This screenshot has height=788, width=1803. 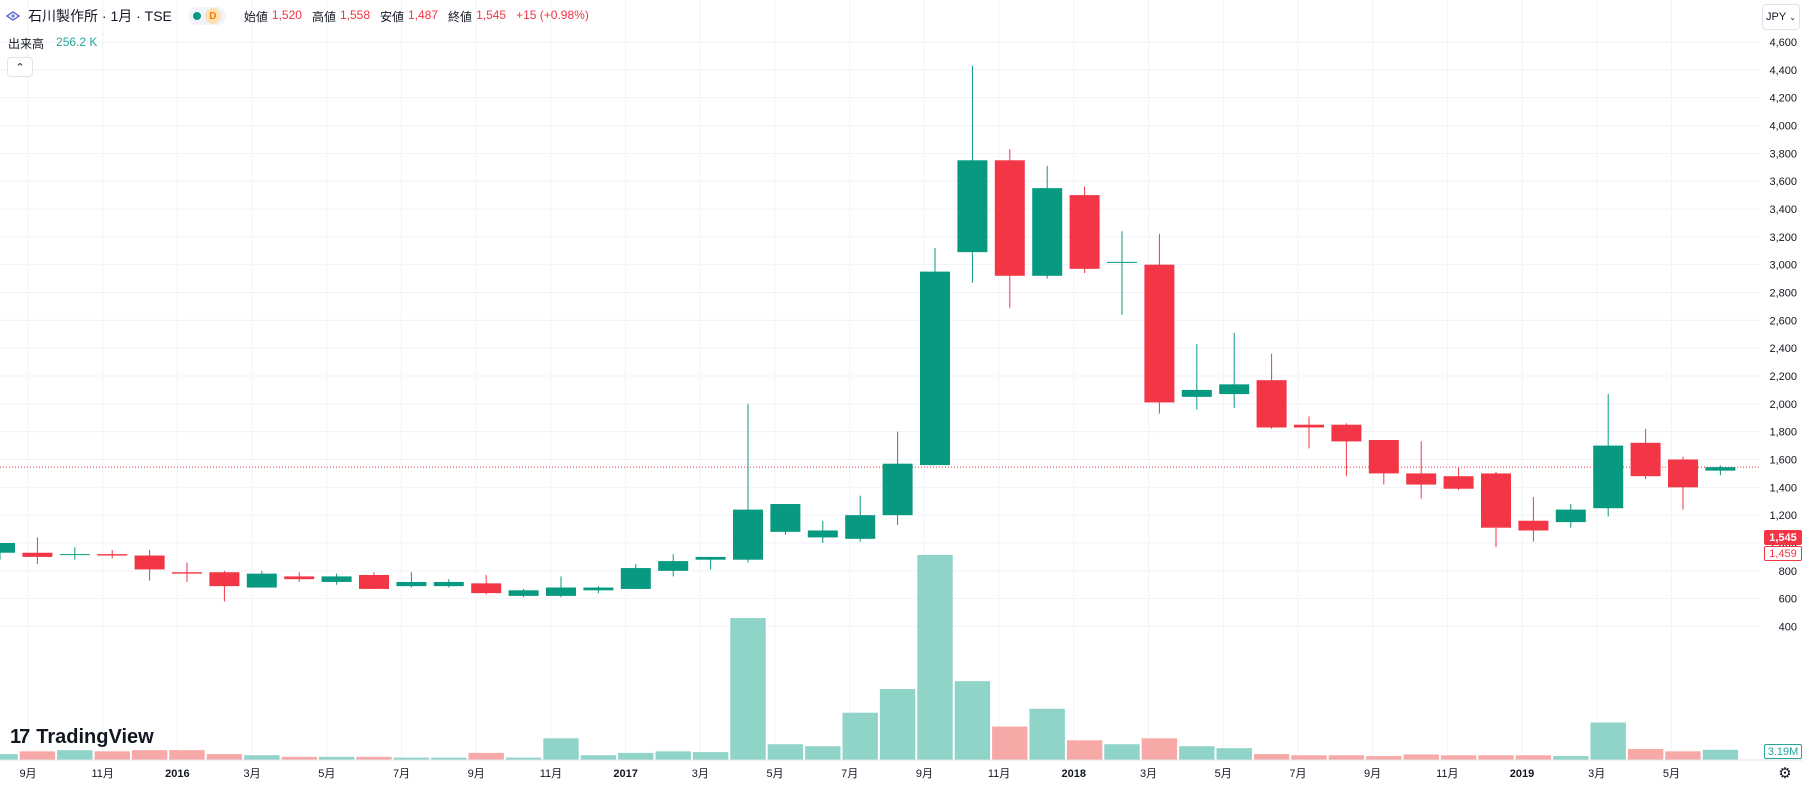 I want to click on volume-value: 256.2 K, so click(x=77, y=42).